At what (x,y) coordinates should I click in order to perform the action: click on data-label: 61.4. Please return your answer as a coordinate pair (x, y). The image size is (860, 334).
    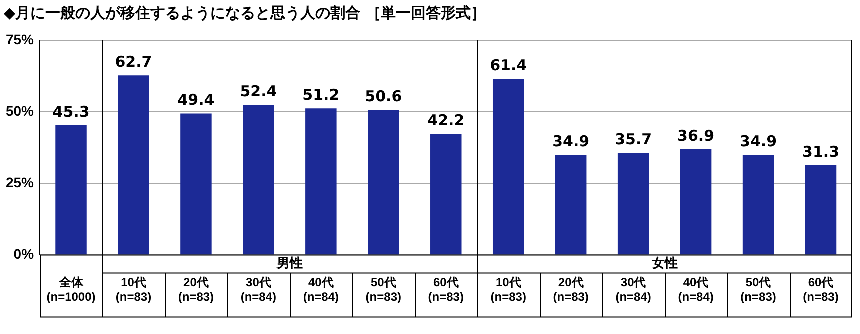
    Looking at the image, I should click on (509, 65).